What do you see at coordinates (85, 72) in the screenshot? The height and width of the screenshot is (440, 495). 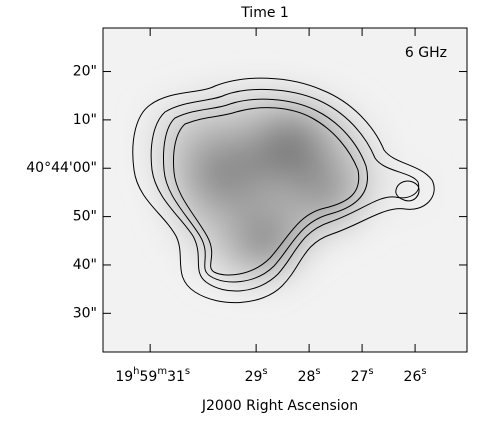 I see `y-tick-label: 20"` at bounding box center [85, 72].